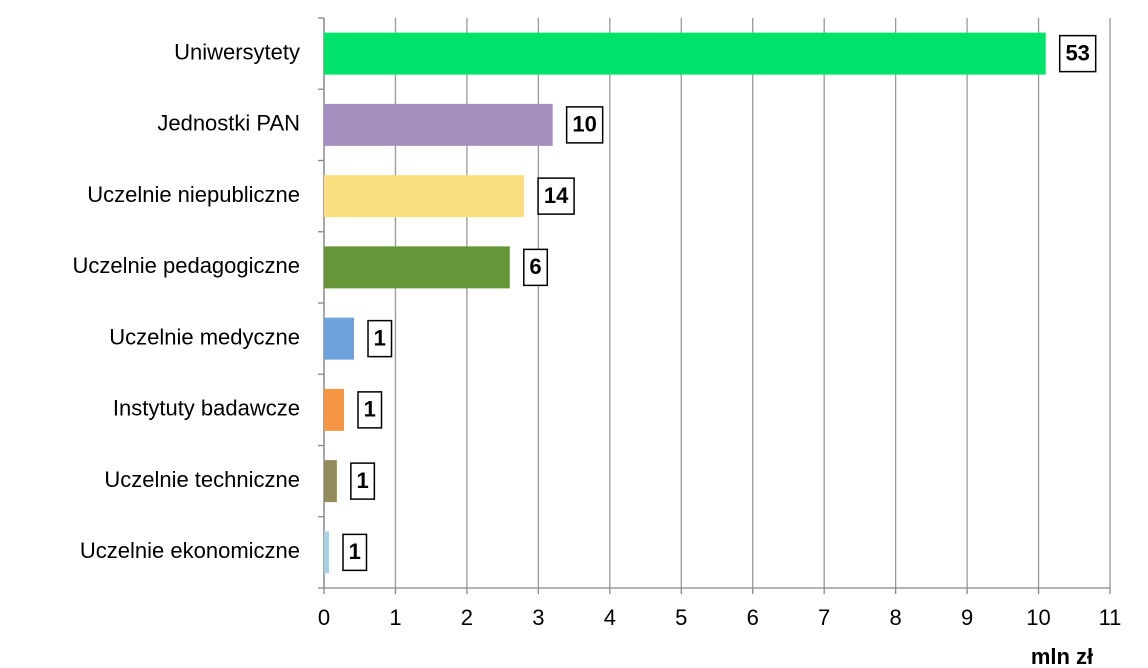  I want to click on y-tick-label: Instytuty badawcze, so click(206, 408).